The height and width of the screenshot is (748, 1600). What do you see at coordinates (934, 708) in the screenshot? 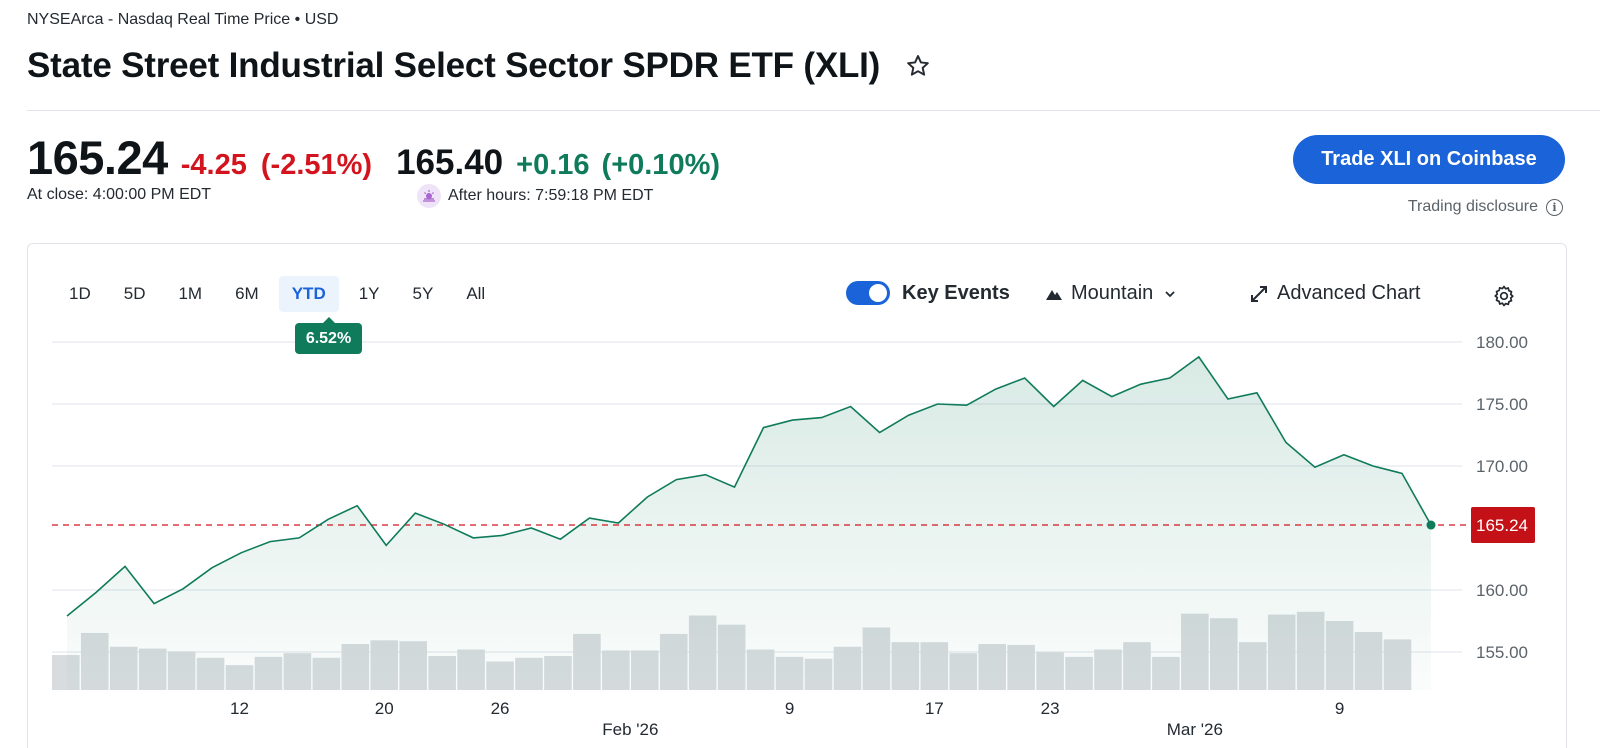
I see `x-tick-label: 17` at bounding box center [934, 708].